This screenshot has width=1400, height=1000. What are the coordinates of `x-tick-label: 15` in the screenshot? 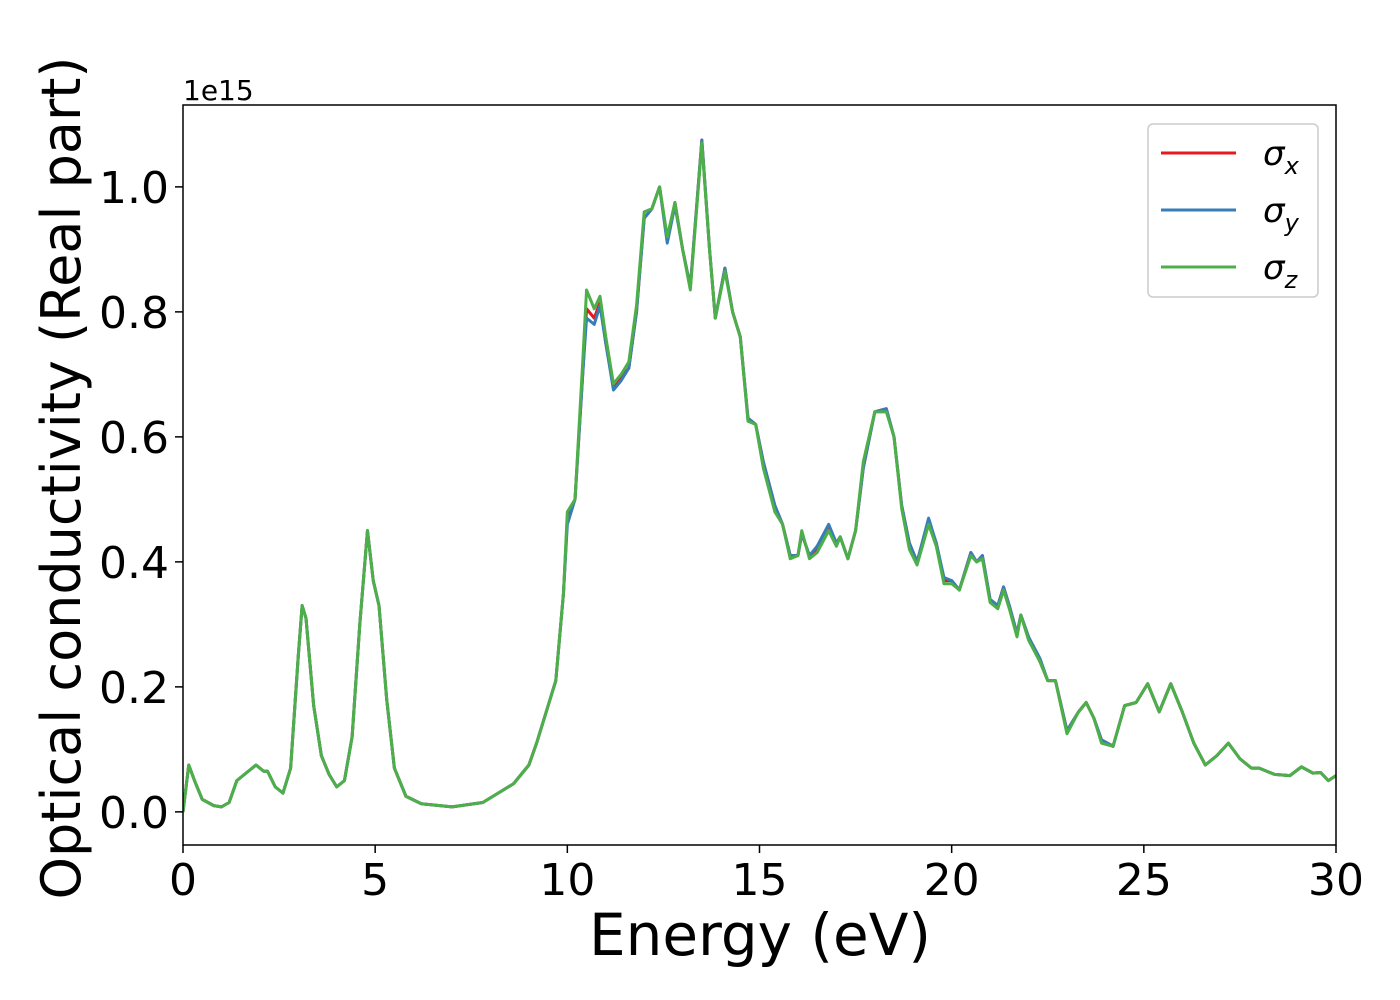 It's located at (760, 880).